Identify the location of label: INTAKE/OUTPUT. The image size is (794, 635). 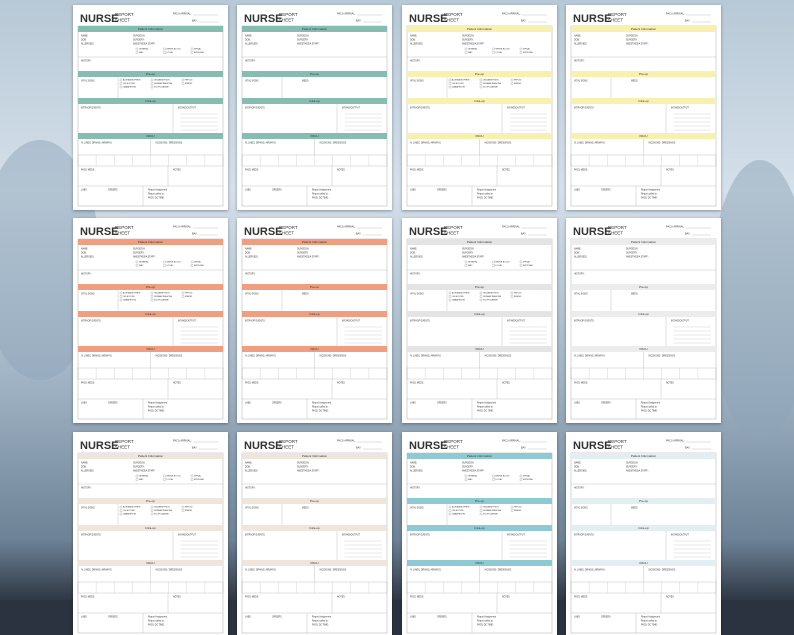
(187, 321).